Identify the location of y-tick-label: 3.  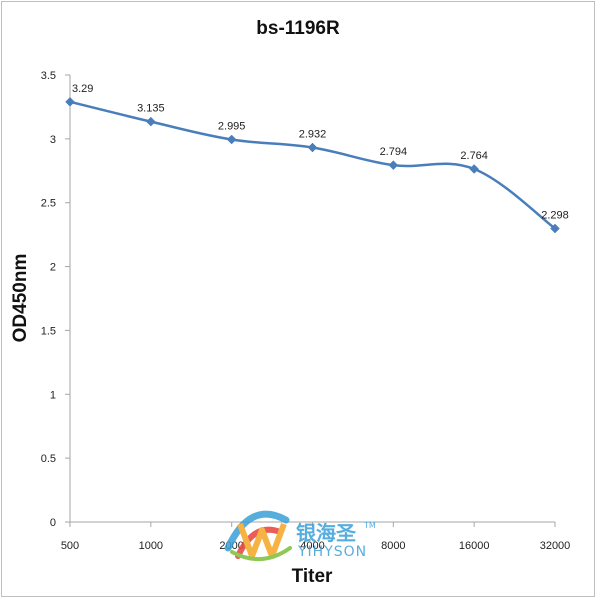
(53, 140).